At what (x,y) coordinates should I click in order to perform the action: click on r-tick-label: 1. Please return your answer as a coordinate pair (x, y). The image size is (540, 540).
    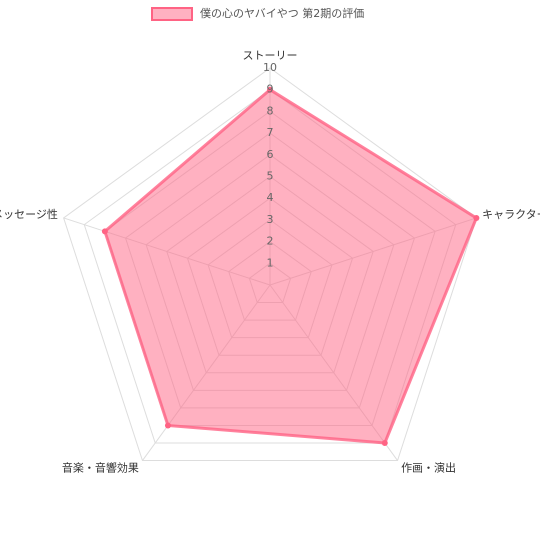
    Looking at the image, I should click on (270, 262).